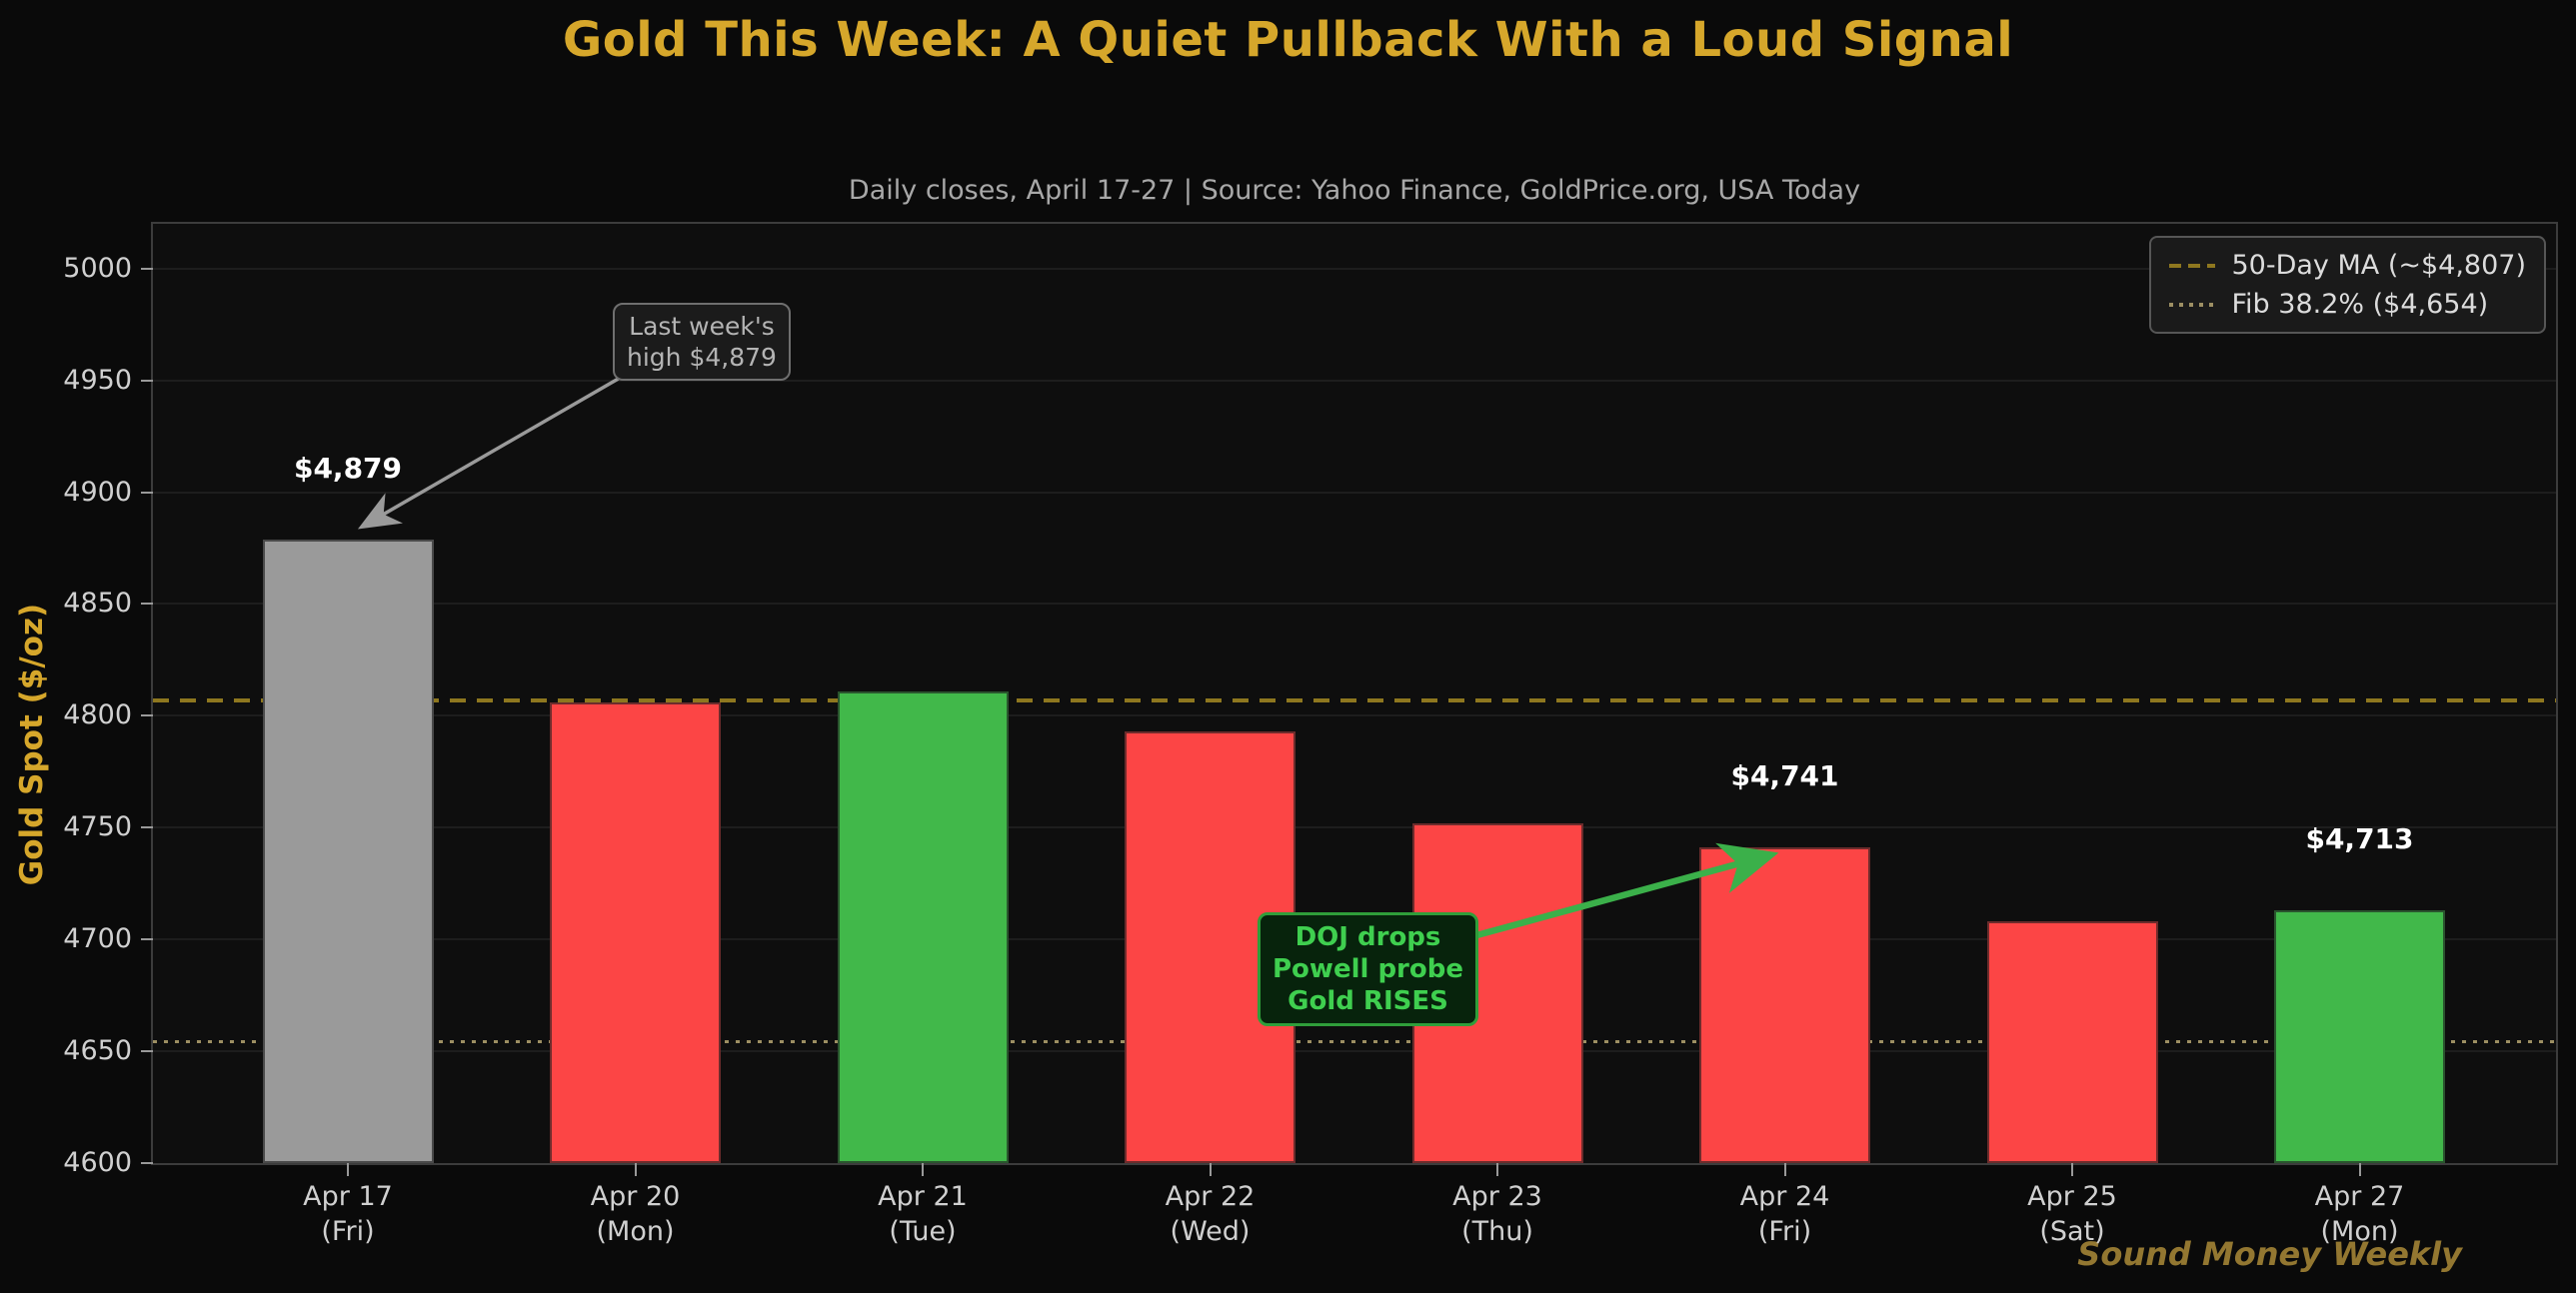  I want to click on x-tick-date: Apr 22, so click(1210, 1196).